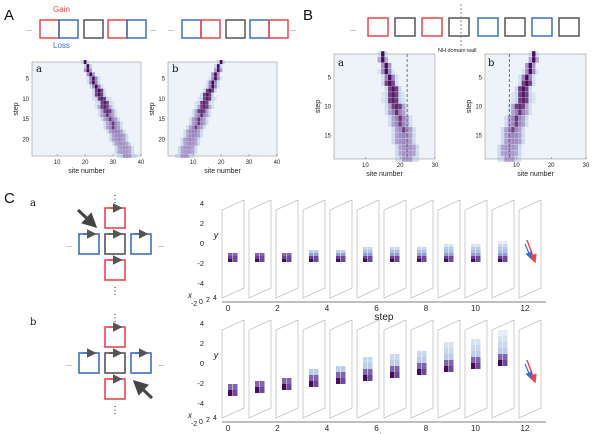 This screenshot has height=434, width=600. What do you see at coordinates (113, 163) in the screenshot?
I see `x-tick-label: 30` at bounding box center [113, 163].